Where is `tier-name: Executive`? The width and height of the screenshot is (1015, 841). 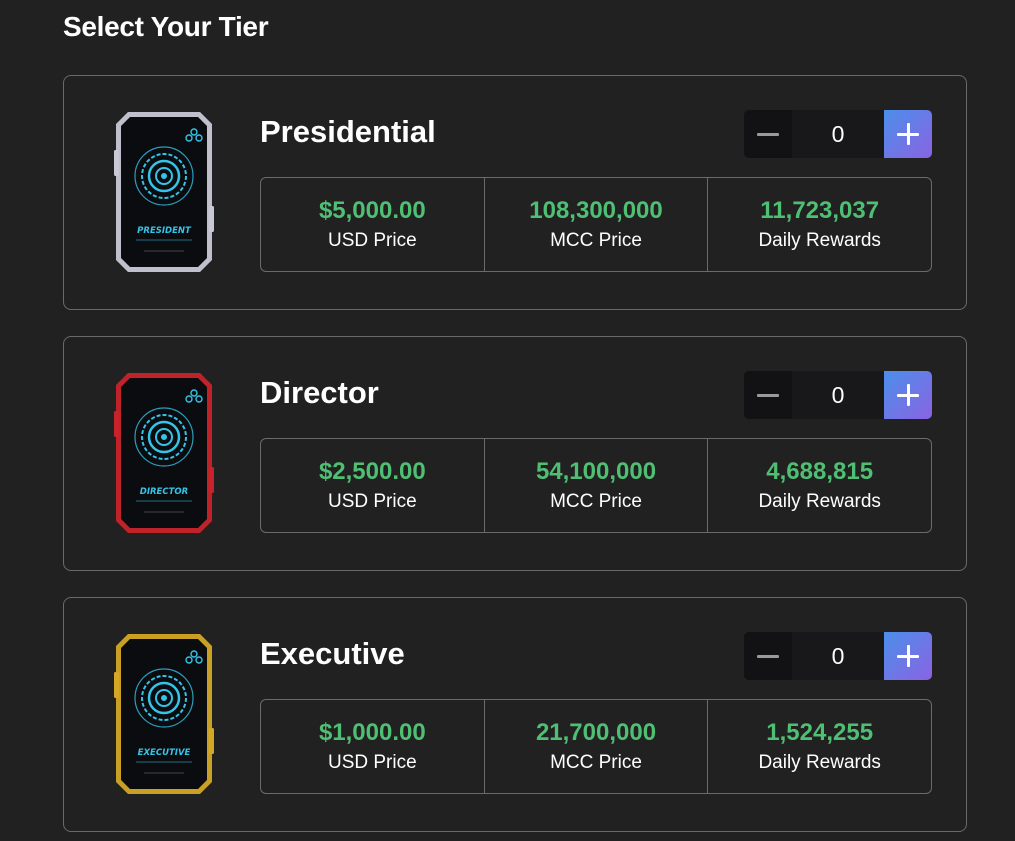
tier-name: Executive is located at coordinates (332, 653).